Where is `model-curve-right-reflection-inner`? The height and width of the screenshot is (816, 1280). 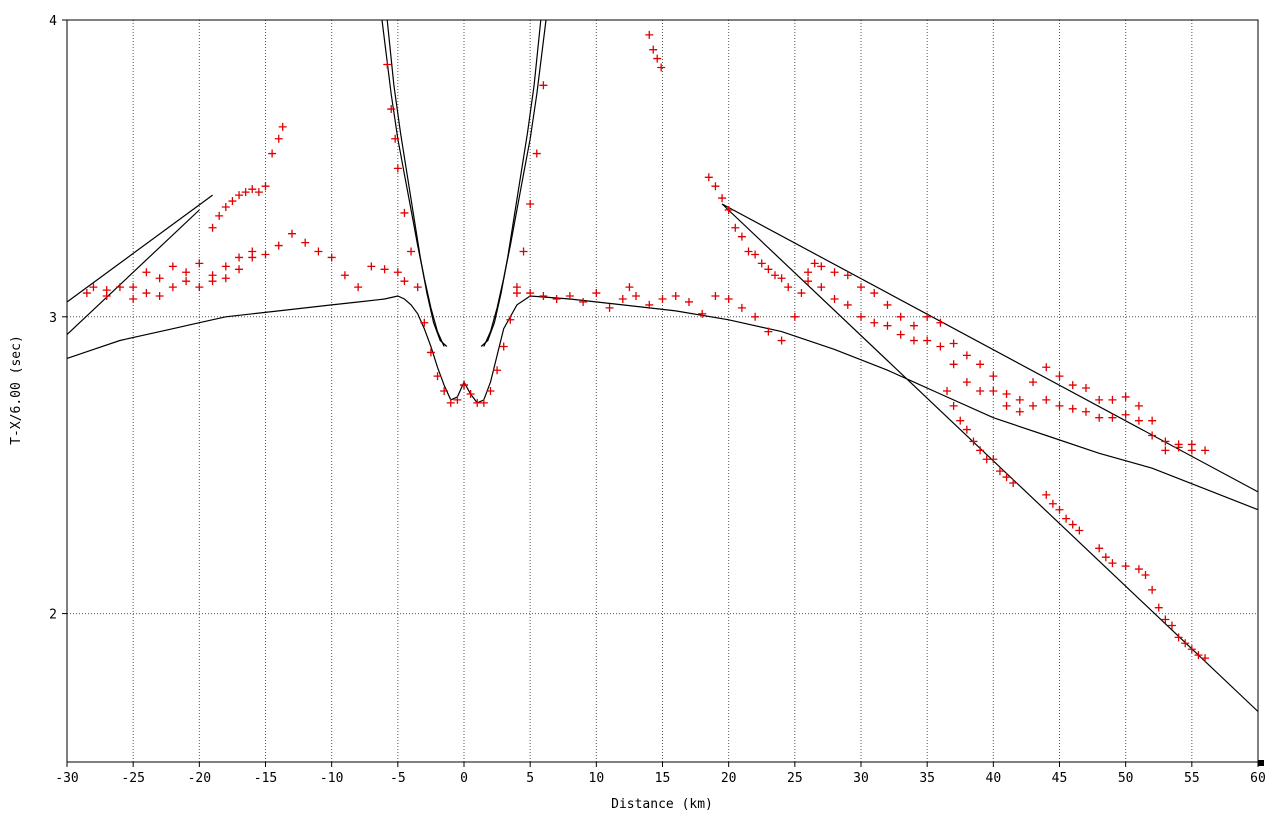
model-curve-right-reflection-inner is located at coordinates (511, 183).